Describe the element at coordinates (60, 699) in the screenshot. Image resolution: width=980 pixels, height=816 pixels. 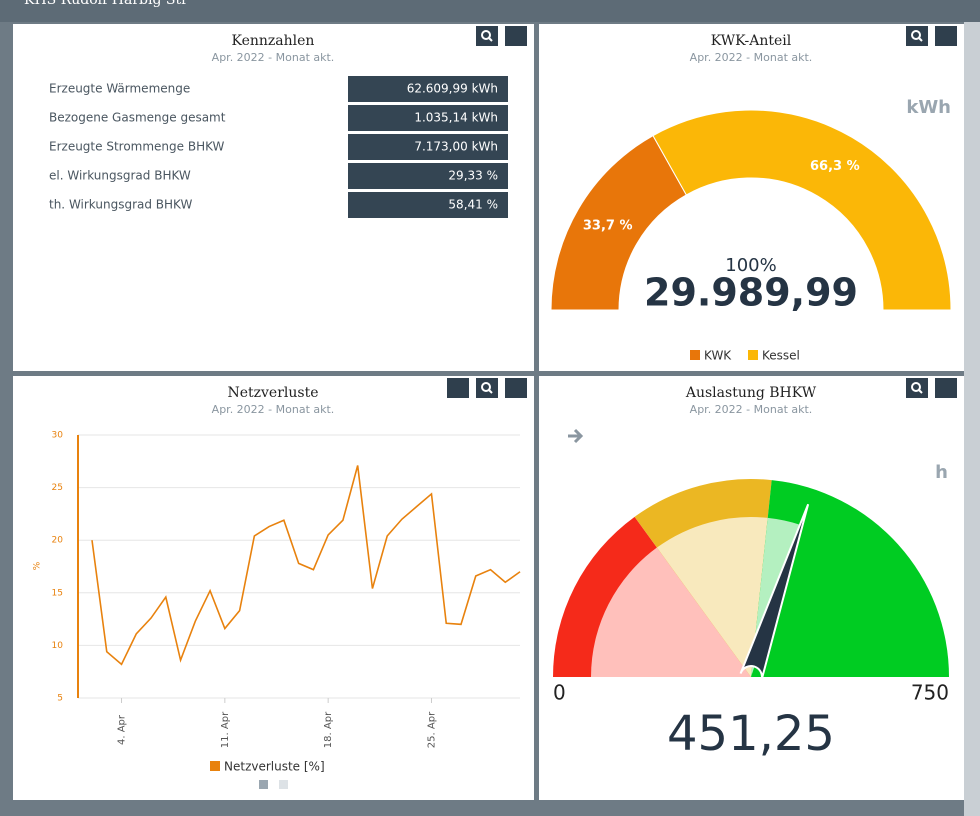
I see `y-tick-label: 5` at that location.